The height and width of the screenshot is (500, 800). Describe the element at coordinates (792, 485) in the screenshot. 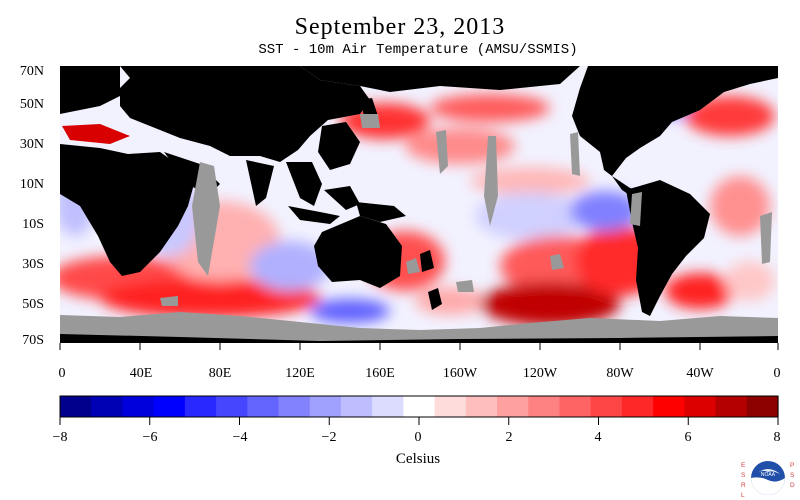

I see `svg-text: D` at that location.